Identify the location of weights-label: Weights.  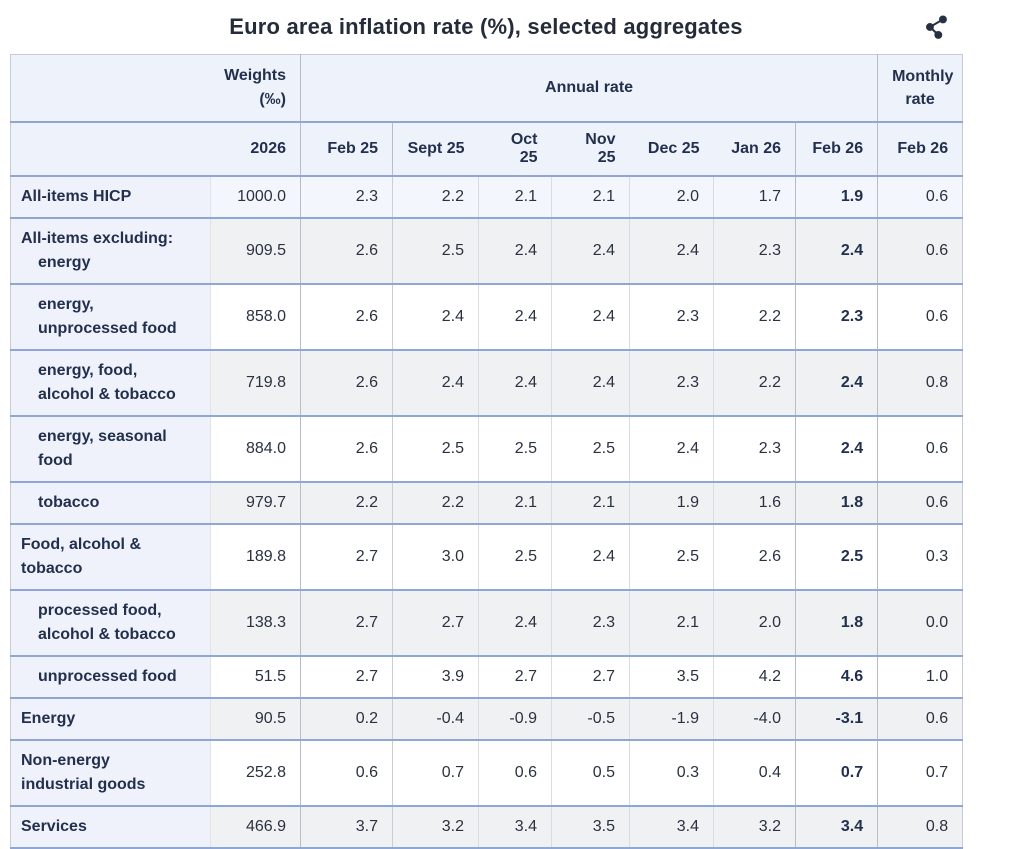
(255, 75).